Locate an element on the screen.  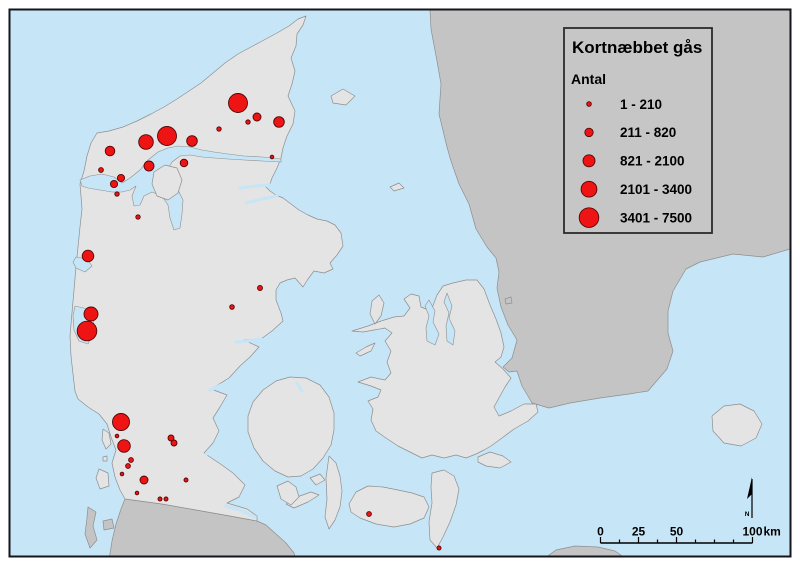
mandoe-island is located at coordinates (105, 458).